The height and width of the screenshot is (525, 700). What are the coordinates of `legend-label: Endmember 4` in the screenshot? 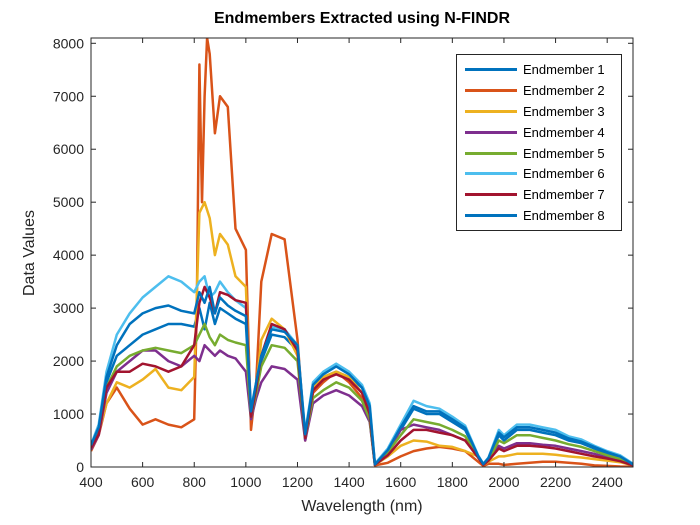 It's located at (564, 132).